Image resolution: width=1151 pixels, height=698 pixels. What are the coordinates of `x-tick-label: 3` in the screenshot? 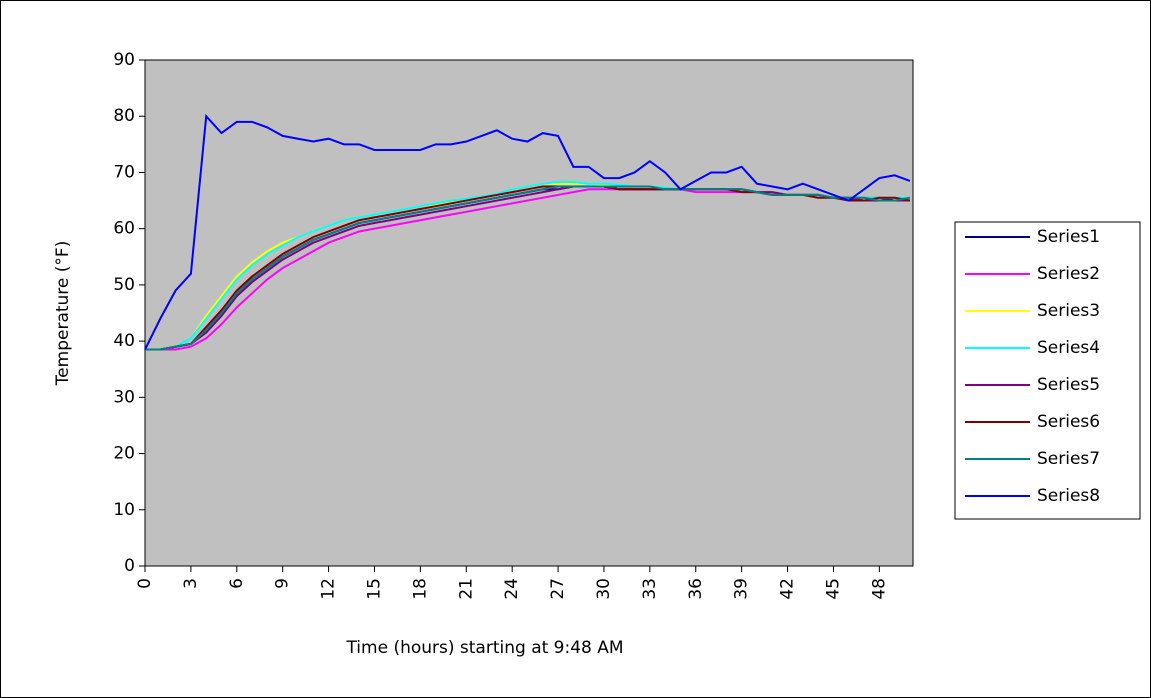 It's located at (191, 583).